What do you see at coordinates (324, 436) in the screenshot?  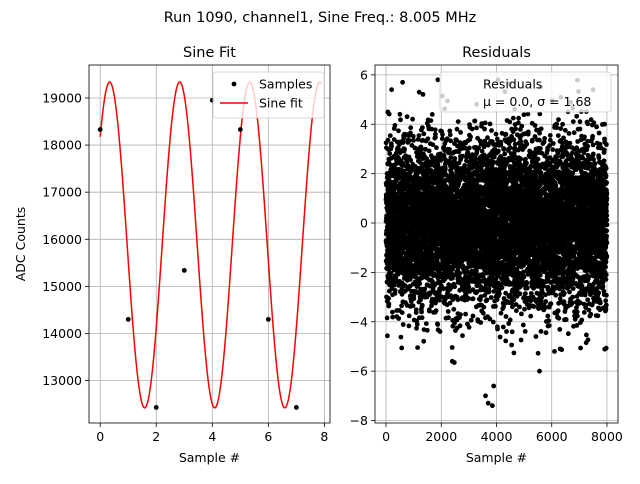 I see `sine-fit-xtick-label: 8` at bounding box center [324, 436].